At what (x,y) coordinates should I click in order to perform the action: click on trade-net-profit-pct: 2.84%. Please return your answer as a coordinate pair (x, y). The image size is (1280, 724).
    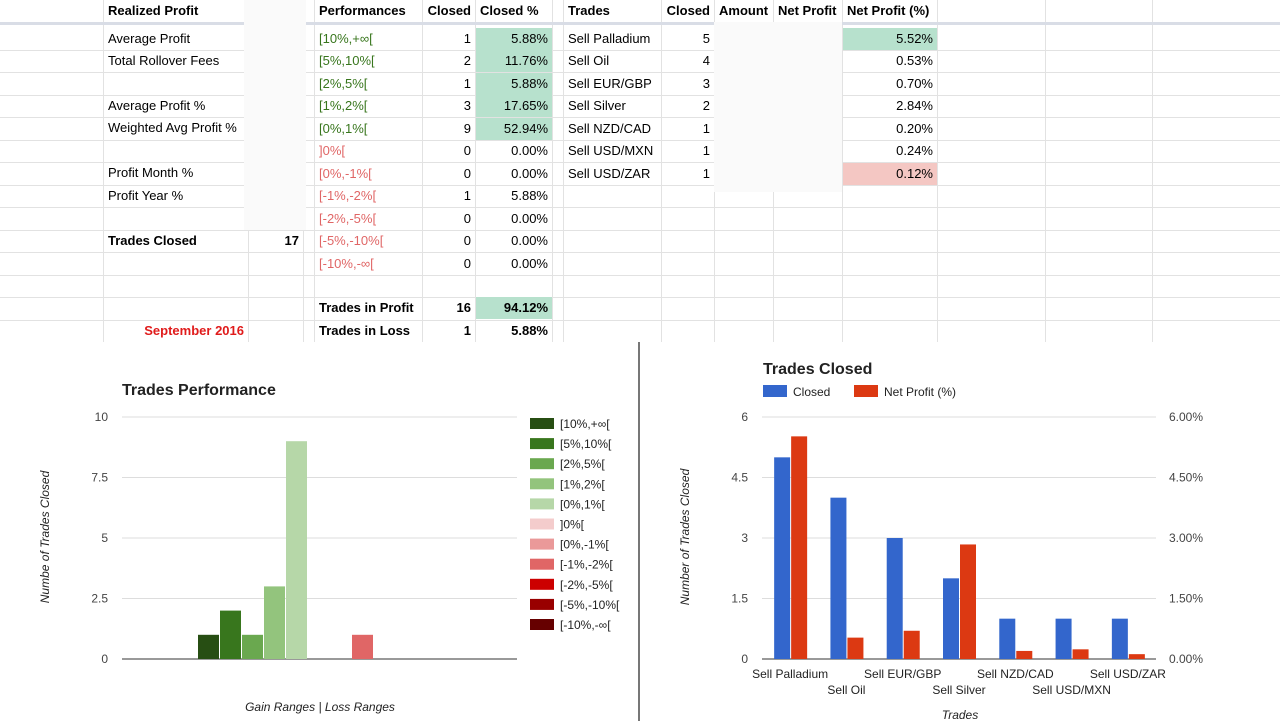
    Looking at the image, I should click on (914, 106).